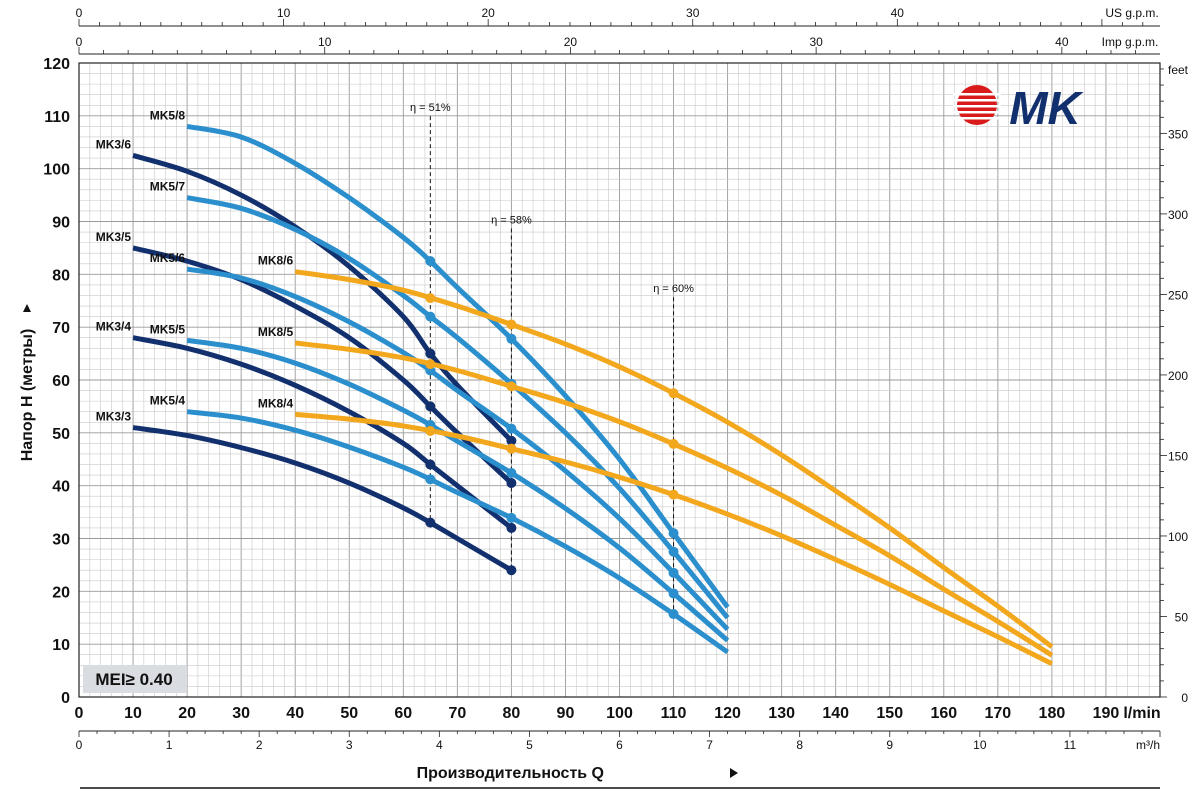 The image size is (1200, 797). Describe the element at coordinates (511, 221) in the screenshot. I see `efficiency-label: η = 58%` at that location.